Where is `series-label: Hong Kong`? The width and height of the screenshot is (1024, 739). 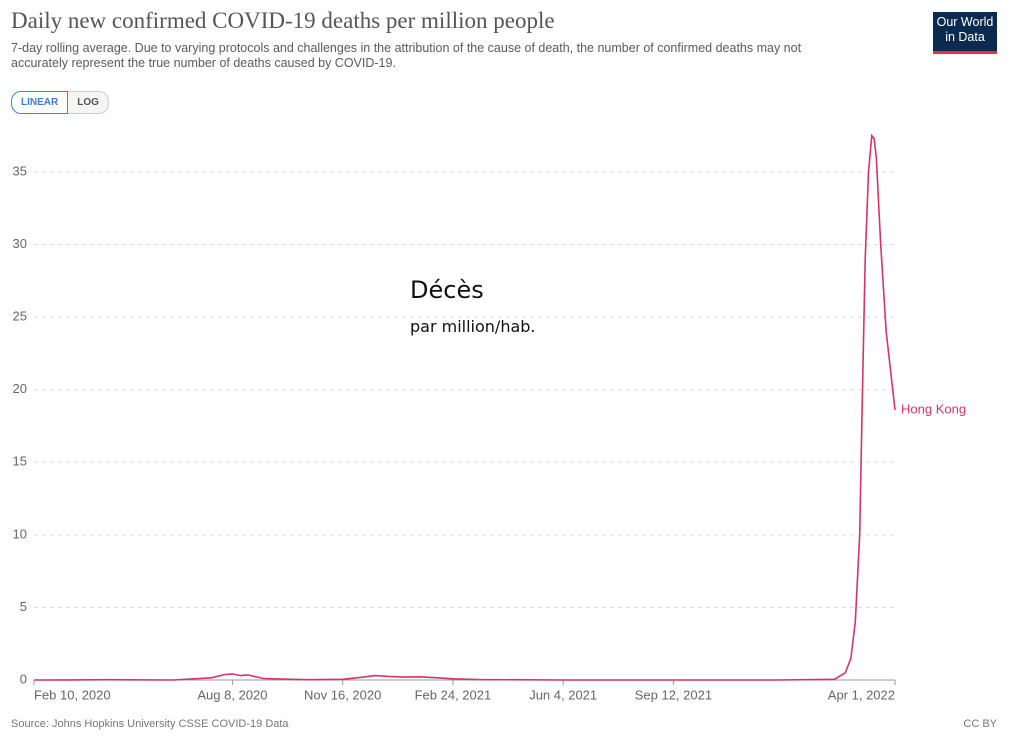 series-label: Hong Kong is located at coordinates (933, 408).